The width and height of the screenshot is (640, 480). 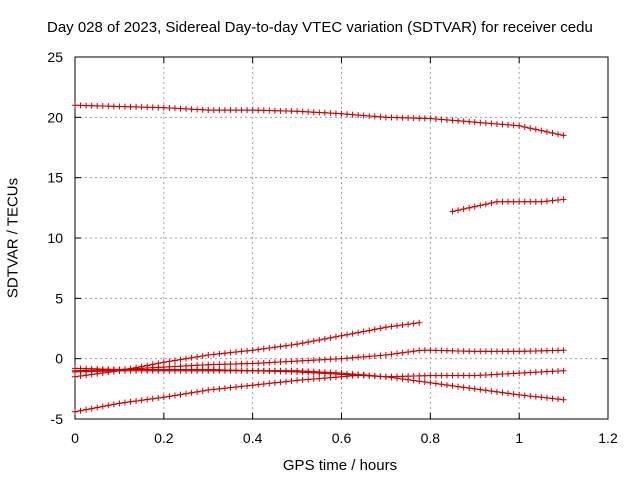 What do you see at coordinates (247, 349) in the screenshot?
I see `series-sat-c` at bounding box center [247, 349].